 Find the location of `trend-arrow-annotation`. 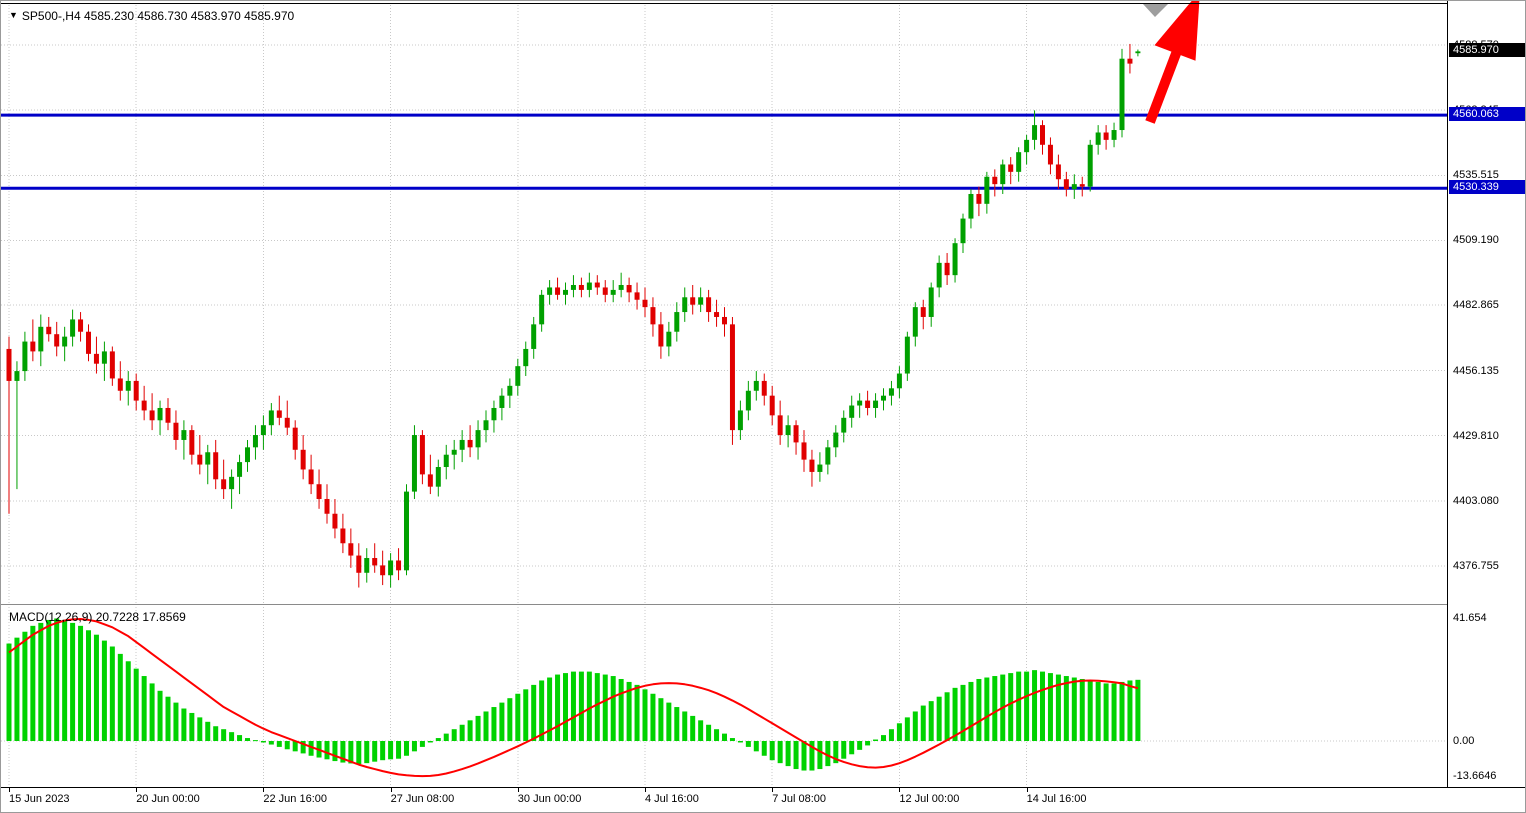

trend-arrow-annotation is located at coordinates (1172, 62).